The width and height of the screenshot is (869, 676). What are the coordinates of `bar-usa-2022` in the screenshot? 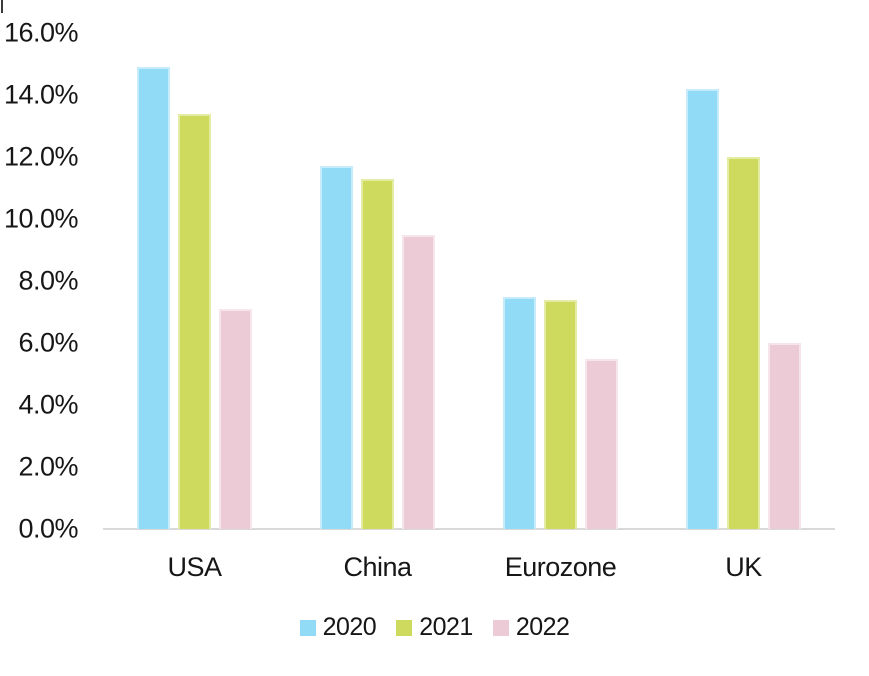 It's located at (235, 418).